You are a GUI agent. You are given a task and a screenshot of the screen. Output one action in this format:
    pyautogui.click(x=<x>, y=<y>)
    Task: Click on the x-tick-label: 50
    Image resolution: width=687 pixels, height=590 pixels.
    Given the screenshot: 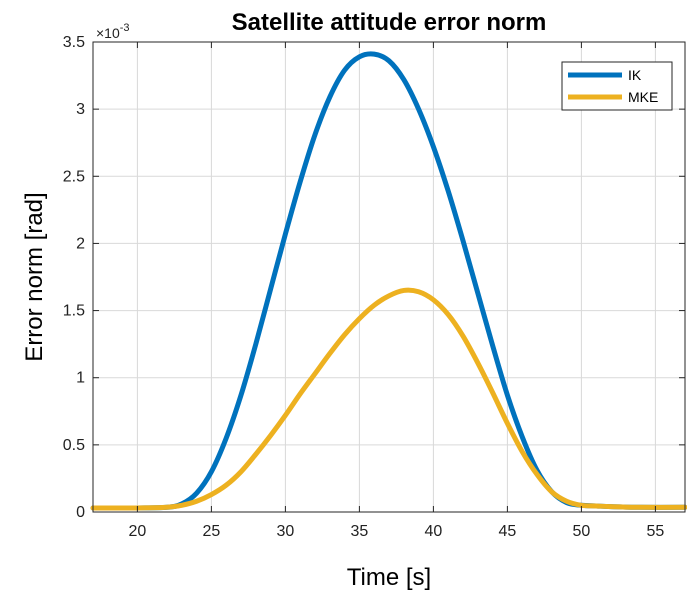 What is the action you would take?
    pyautogui.click(x=582, y=531)
    